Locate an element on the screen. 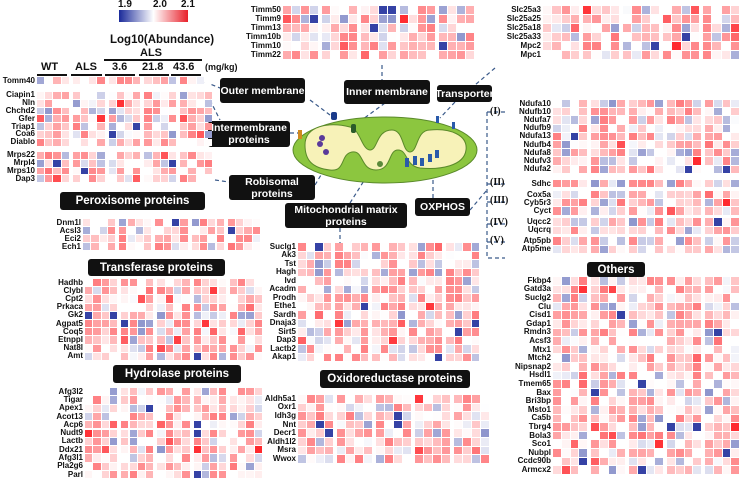 The width and height of the screenshot is (740, 479). gene-label: Slc25a3 is located at coordinates (526, 9).